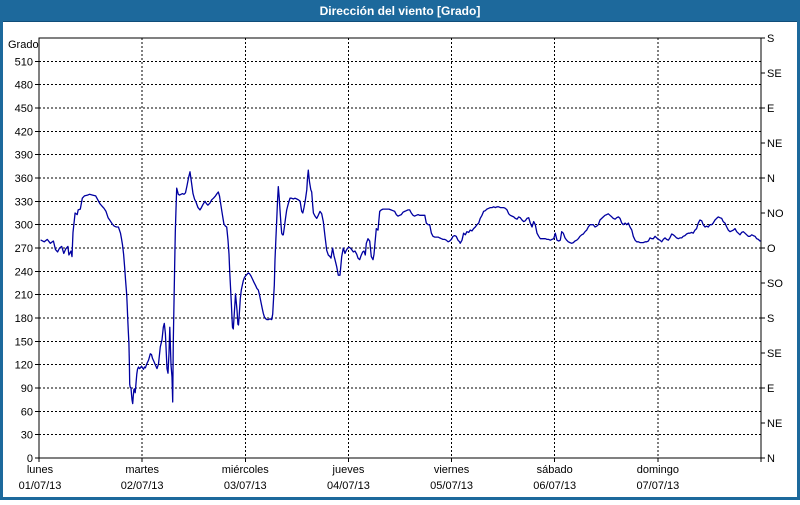 The height and width of the screenshot is (505, 800). Describe the element at coordinates (24, 272) in the screenshot. I see `y-tick-label: 240` at that location.